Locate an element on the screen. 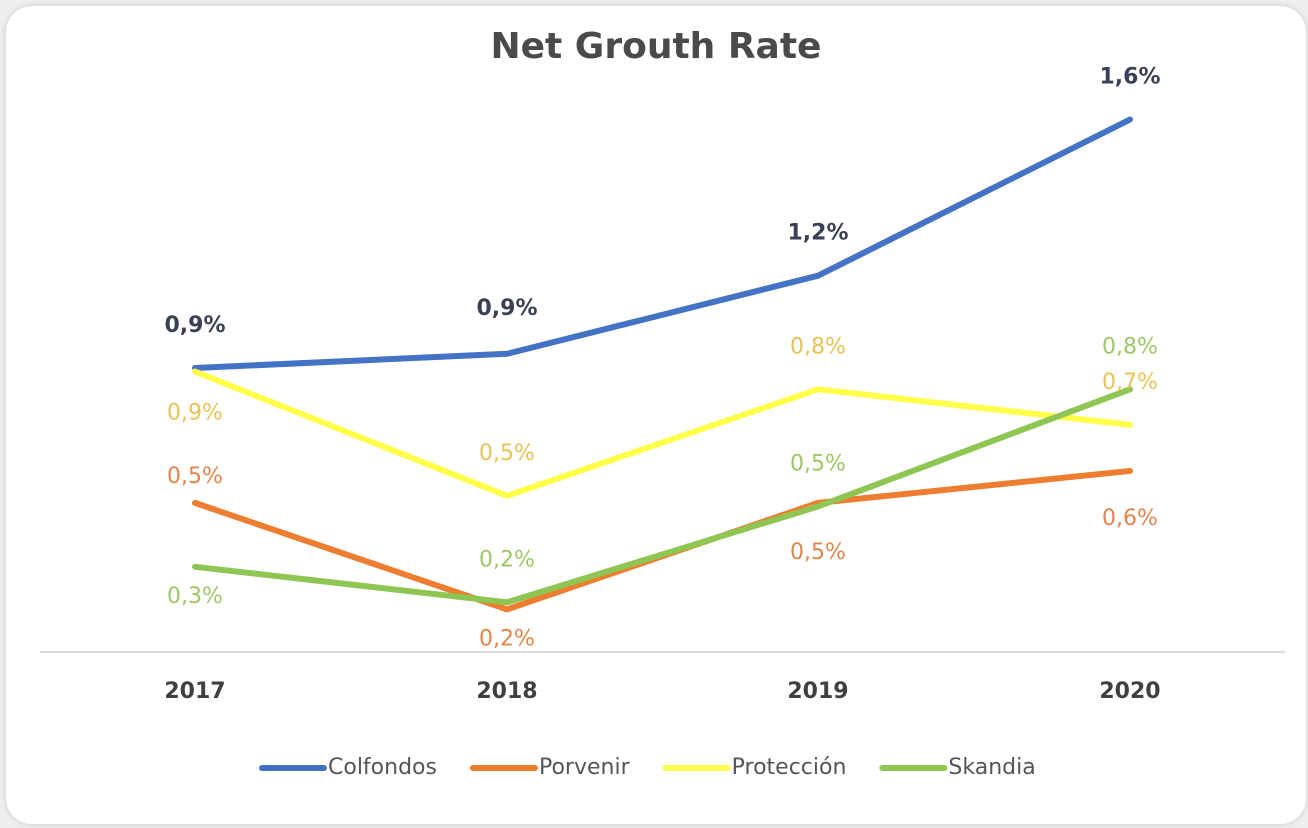 This screenshot has width=1308, height=828. x-tick-label: 2019 is located at coordinates (817, 691).